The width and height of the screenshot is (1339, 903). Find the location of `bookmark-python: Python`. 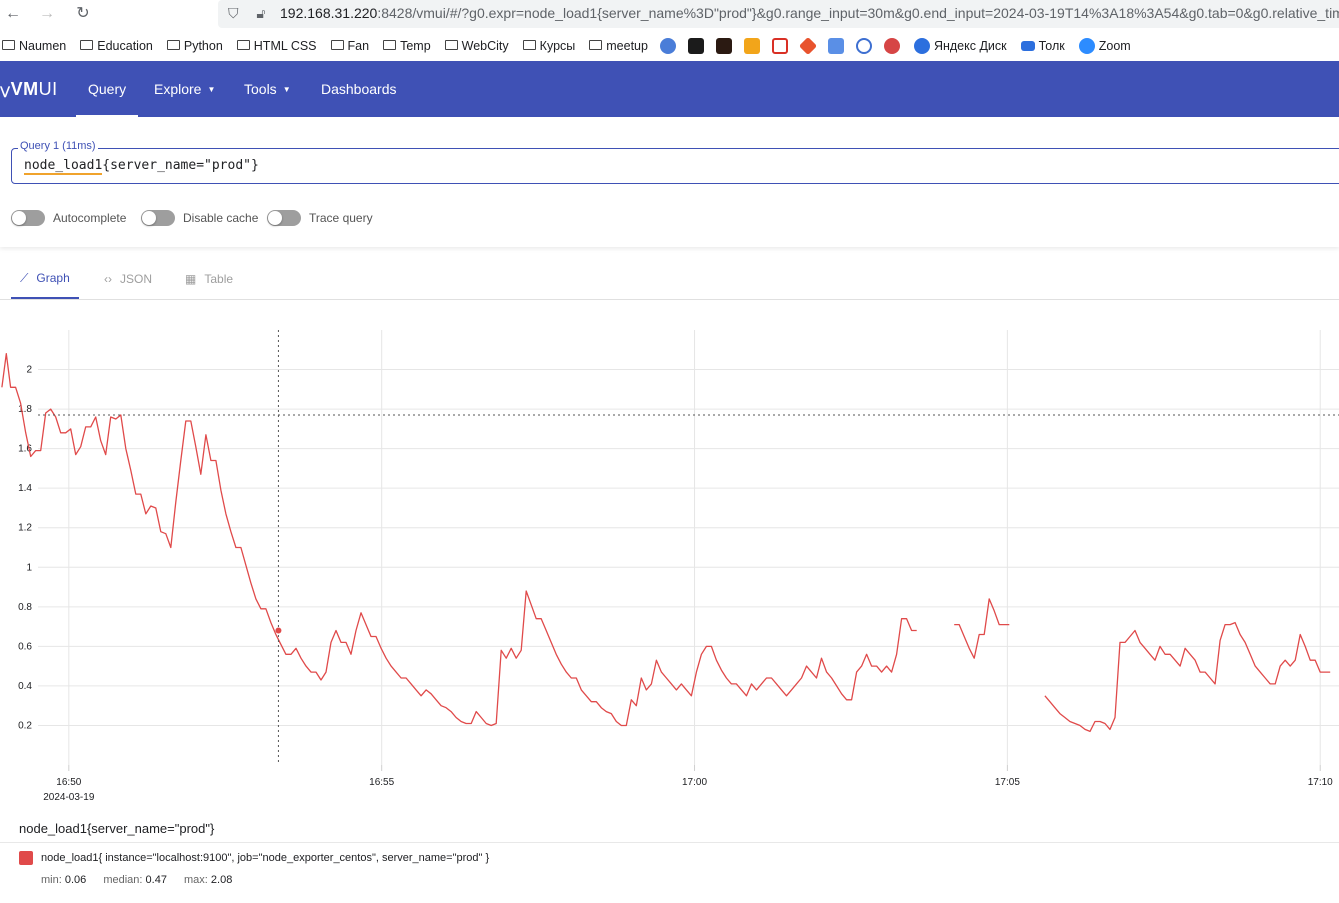

bookmark-python: Python is located at coordinates (194, 46).